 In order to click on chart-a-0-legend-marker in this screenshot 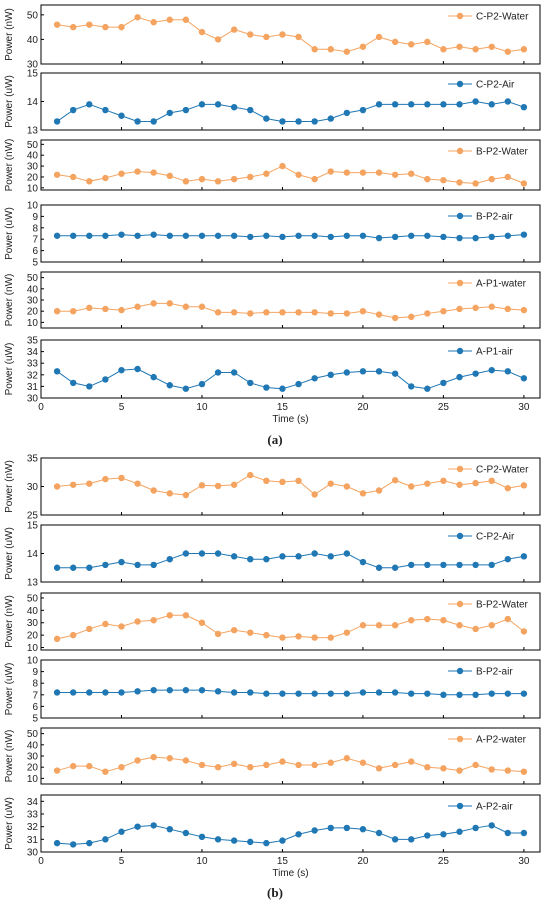, I will do `click(460, 16)`.